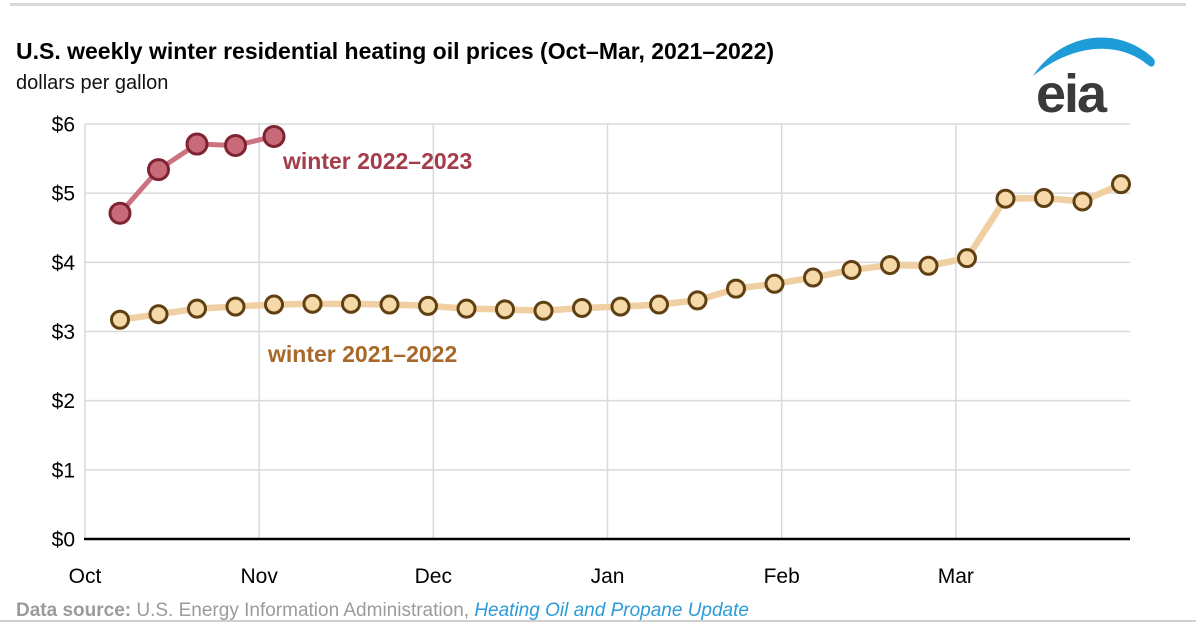  I want to click on y-tick-label: $3, so click(63, 332).